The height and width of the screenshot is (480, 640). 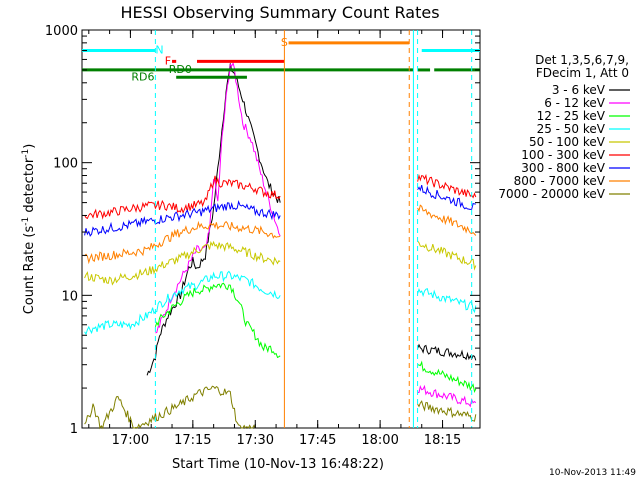 I want to click on y-tick-label-100: 100, so click(x=65, y=164).